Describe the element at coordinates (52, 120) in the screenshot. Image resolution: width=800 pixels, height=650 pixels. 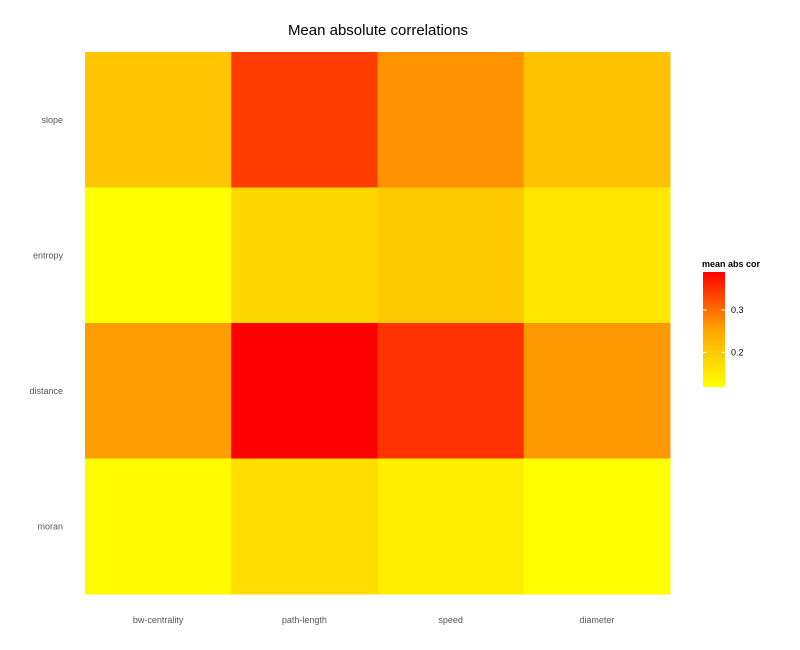
I see `y-tick-label-slope: slope` at that location.